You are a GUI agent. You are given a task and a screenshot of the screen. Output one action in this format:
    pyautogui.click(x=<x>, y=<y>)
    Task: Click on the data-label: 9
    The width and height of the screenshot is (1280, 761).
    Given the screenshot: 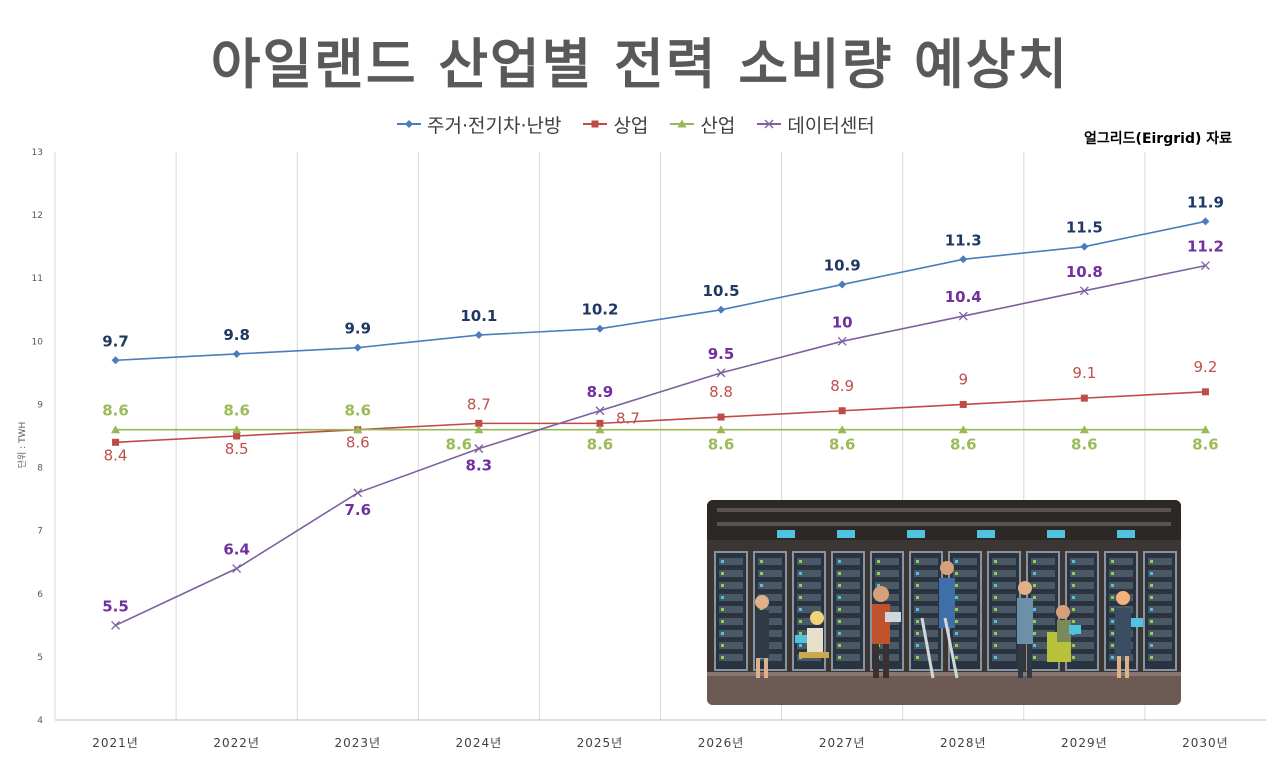 What is the action you would take?
    pyautogui.click(x=963, y=379)
    